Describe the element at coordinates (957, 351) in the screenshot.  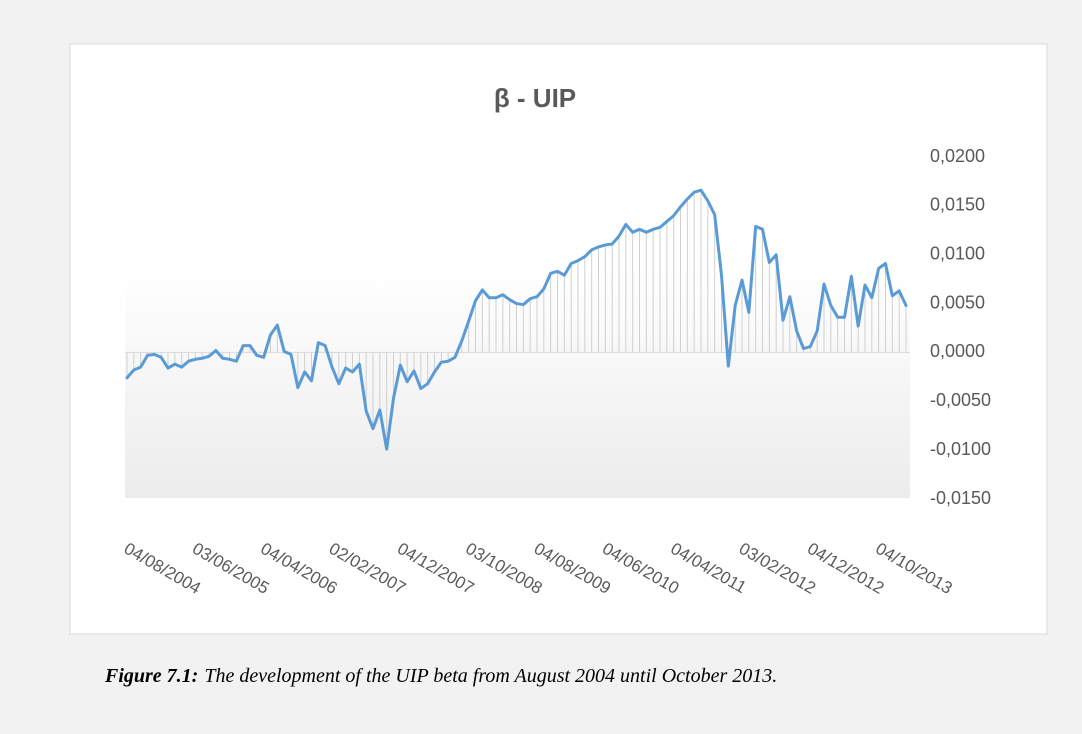
I see `y-tick-label: 0,0000` at that location.